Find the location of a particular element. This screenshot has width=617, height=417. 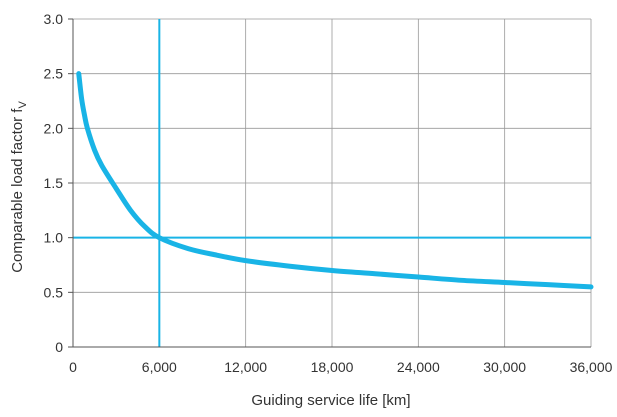

y-axis-title: Comparable load factor fV is located at coordinates (19, 187).